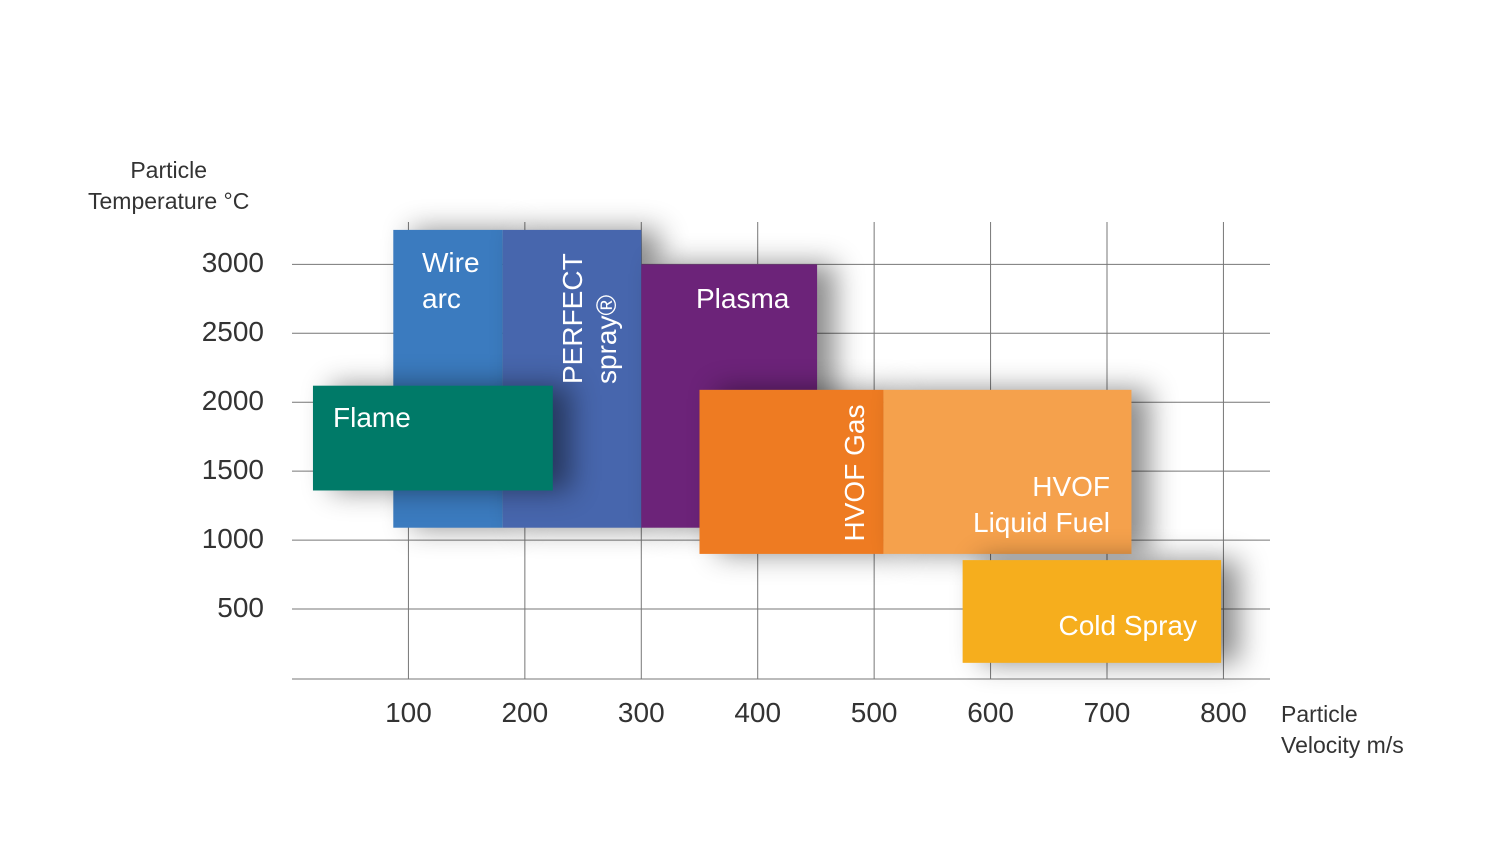 The image size is (1500, 844). Describe the element at coordinates (1107, 712) in the screenshot. I see `x-tick-label: 700` at that location.